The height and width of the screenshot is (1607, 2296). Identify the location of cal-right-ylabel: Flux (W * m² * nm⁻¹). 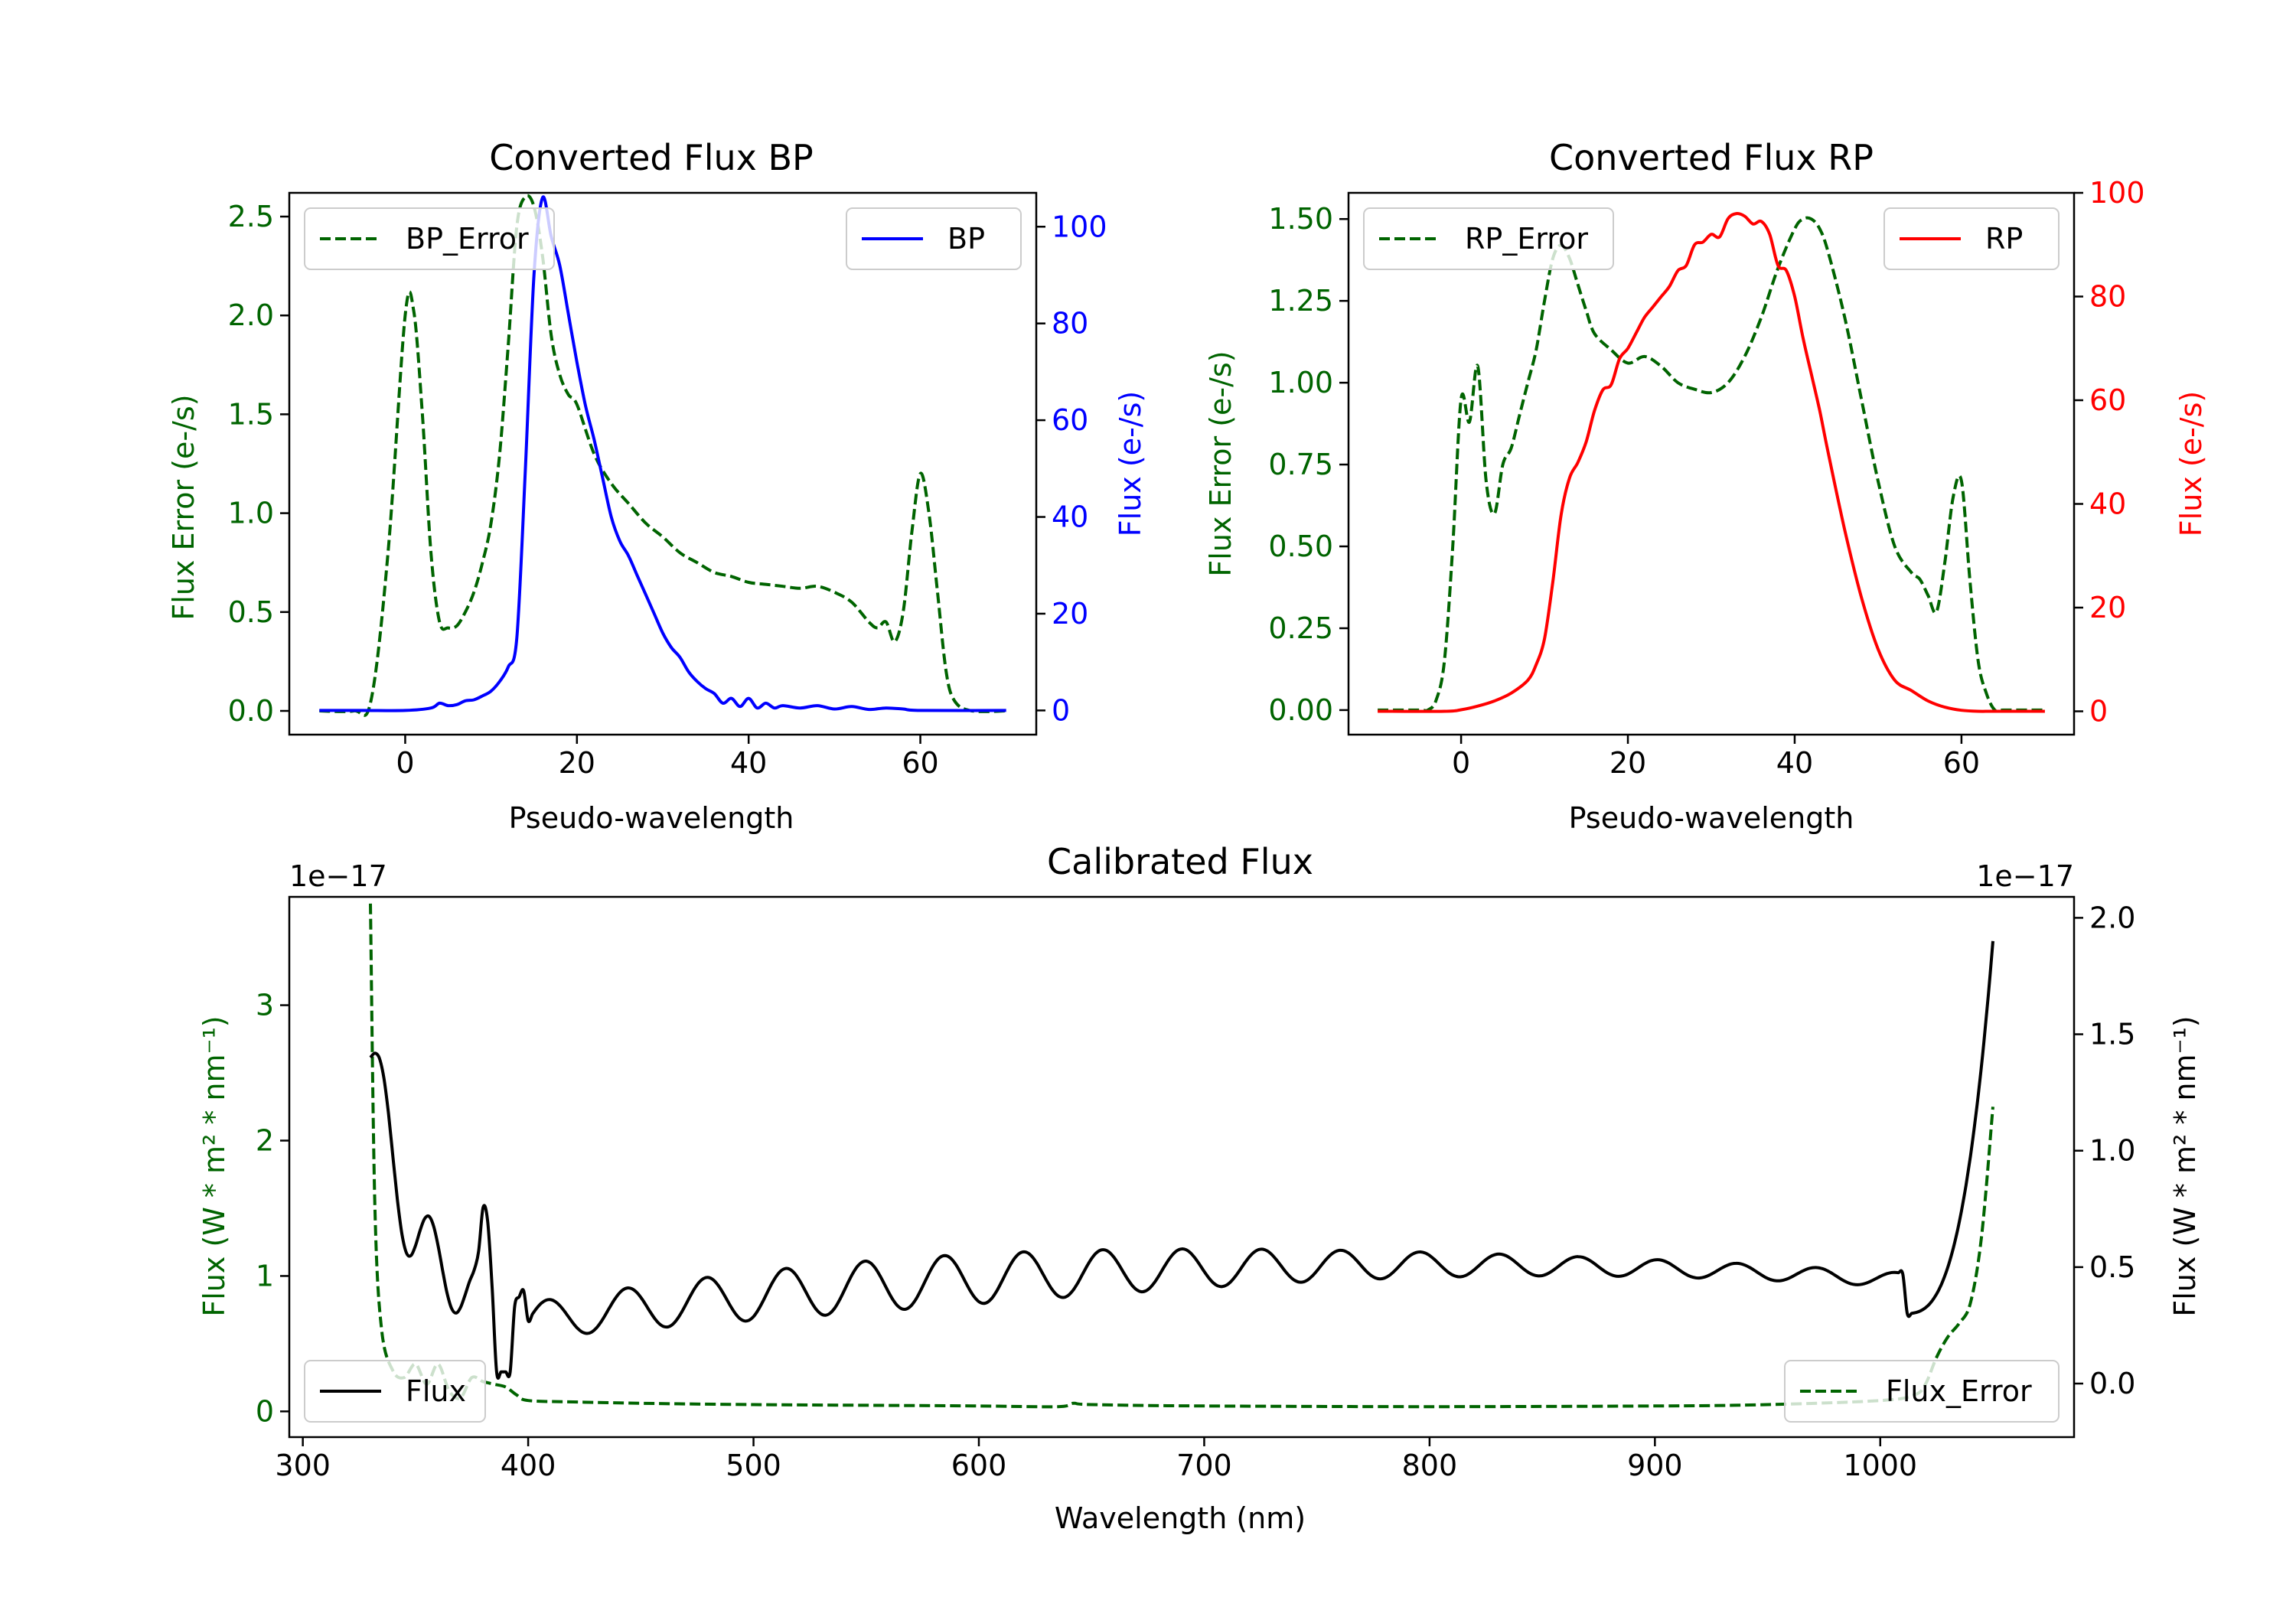
(2185, 1165).